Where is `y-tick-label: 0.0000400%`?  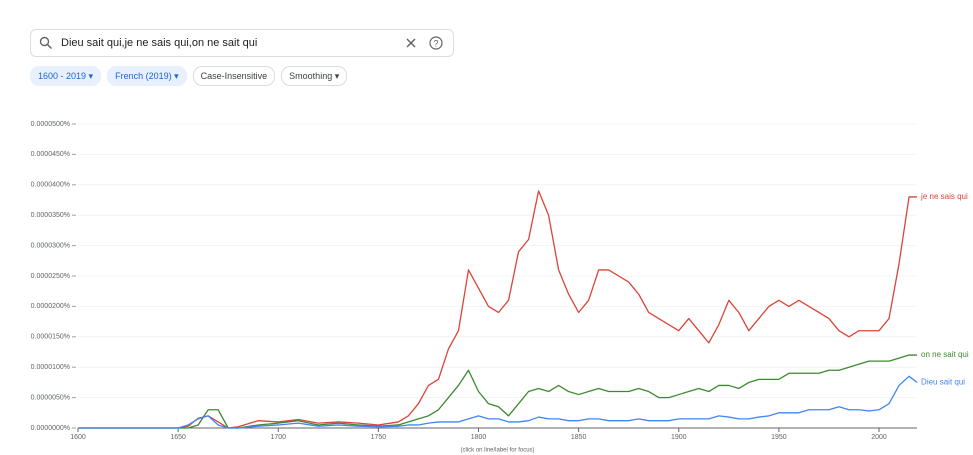
y-tick-label: 0.0000400% is located at coordinates (50, 185).